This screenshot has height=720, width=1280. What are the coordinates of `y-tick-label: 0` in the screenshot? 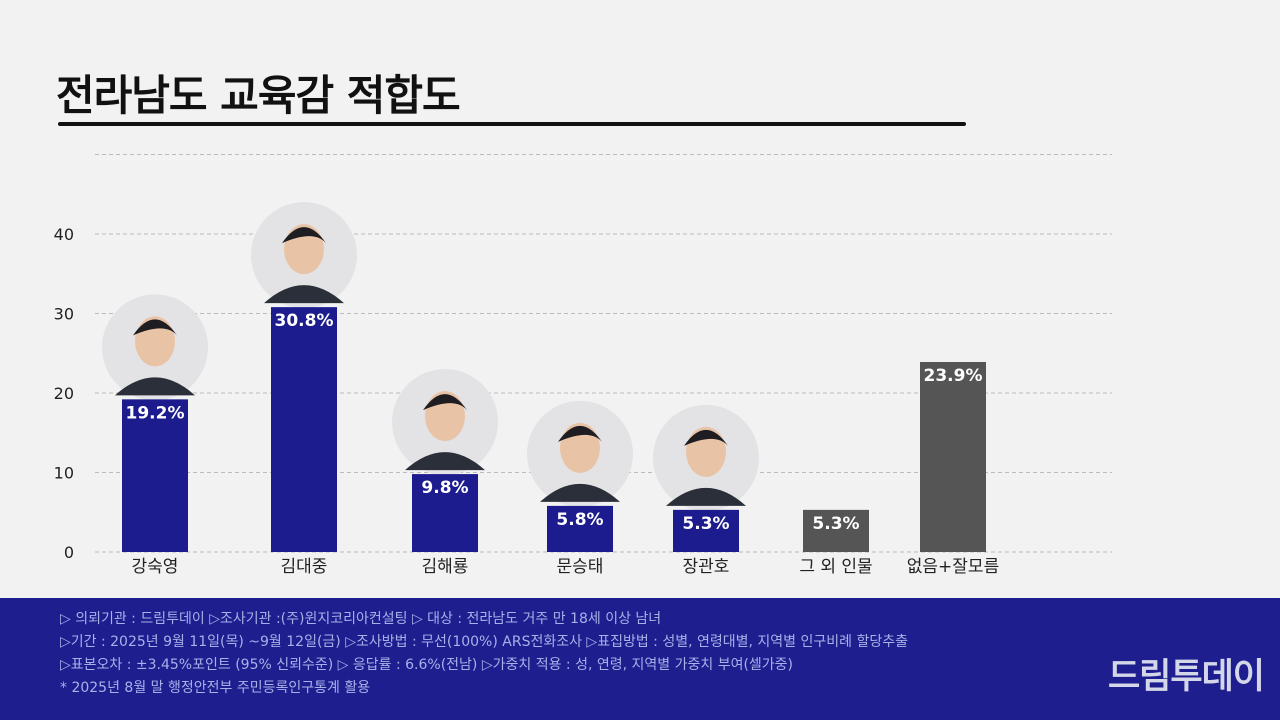 It's located at (69, 552).